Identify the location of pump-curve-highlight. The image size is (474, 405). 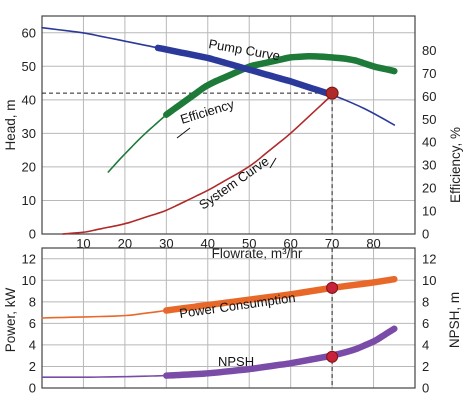
(245, 71).